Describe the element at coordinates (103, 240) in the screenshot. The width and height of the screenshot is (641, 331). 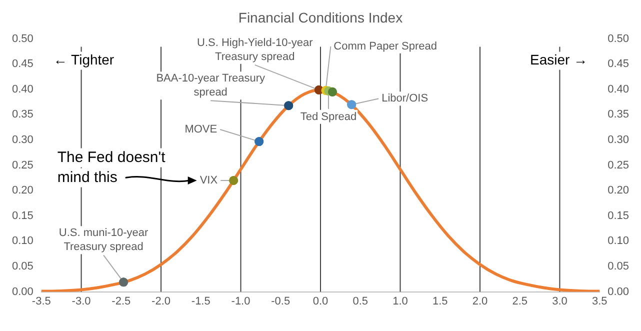
I see `text: U.S. muni-10-year Treasury spread` at that location.